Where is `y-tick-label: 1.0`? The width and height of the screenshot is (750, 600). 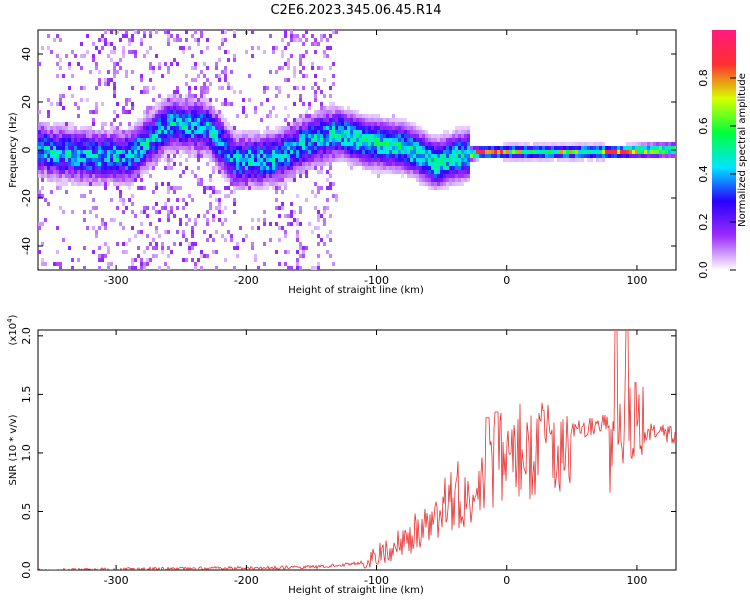
y-tick-label: 1.0 is located at coordinates (26, 453).